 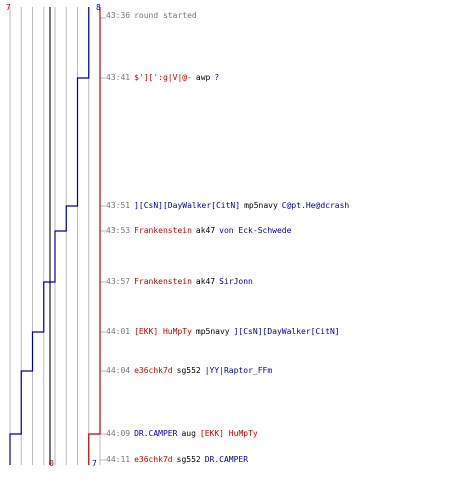 What do you see at coordinates (98, 7) in the screenshot?
I see `score-top-right: 8` at bounding box center [98, 7].